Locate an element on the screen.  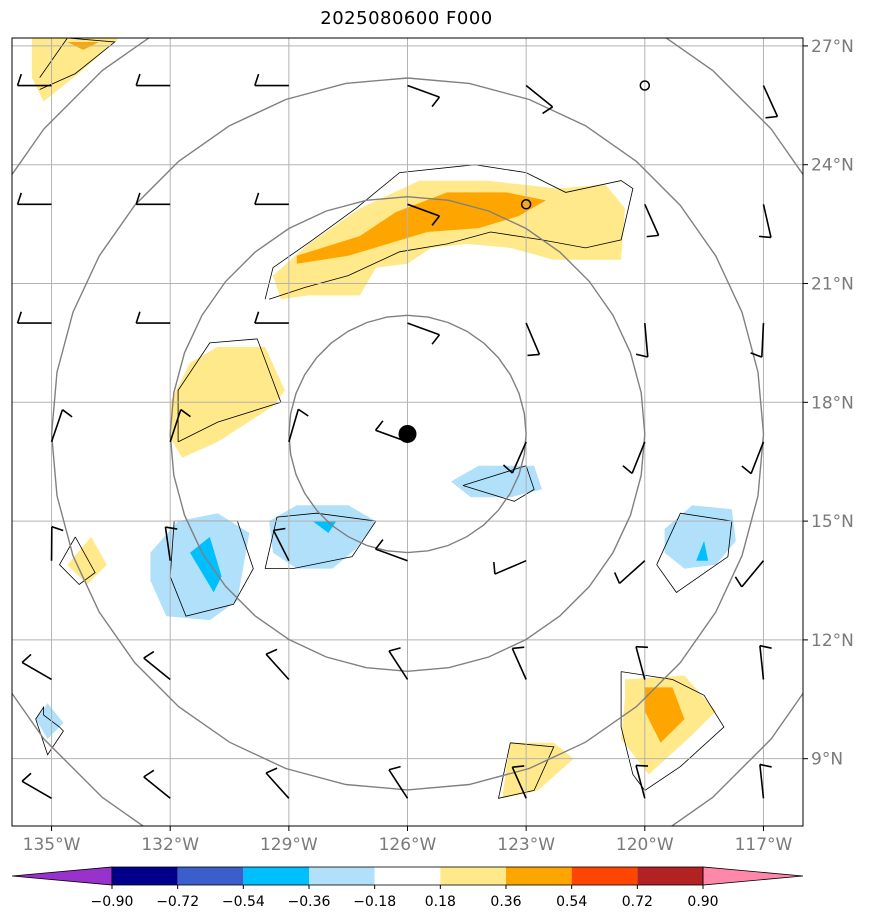
lon-tick-label: 126°W is located at coordinates (408, 845).